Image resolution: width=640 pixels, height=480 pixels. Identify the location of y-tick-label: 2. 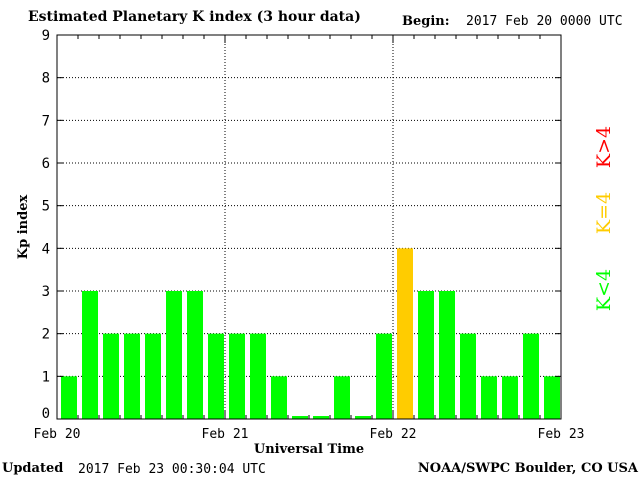
(46, 335).